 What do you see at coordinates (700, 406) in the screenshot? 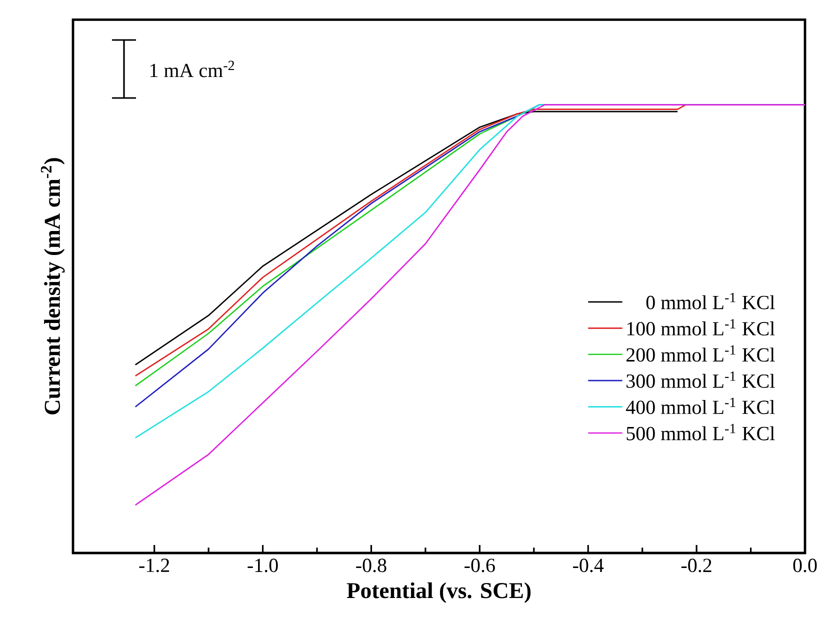
I see `legend-label: 400 mmol L$^{-1}$ KCl` at bounding box center [700, 406].